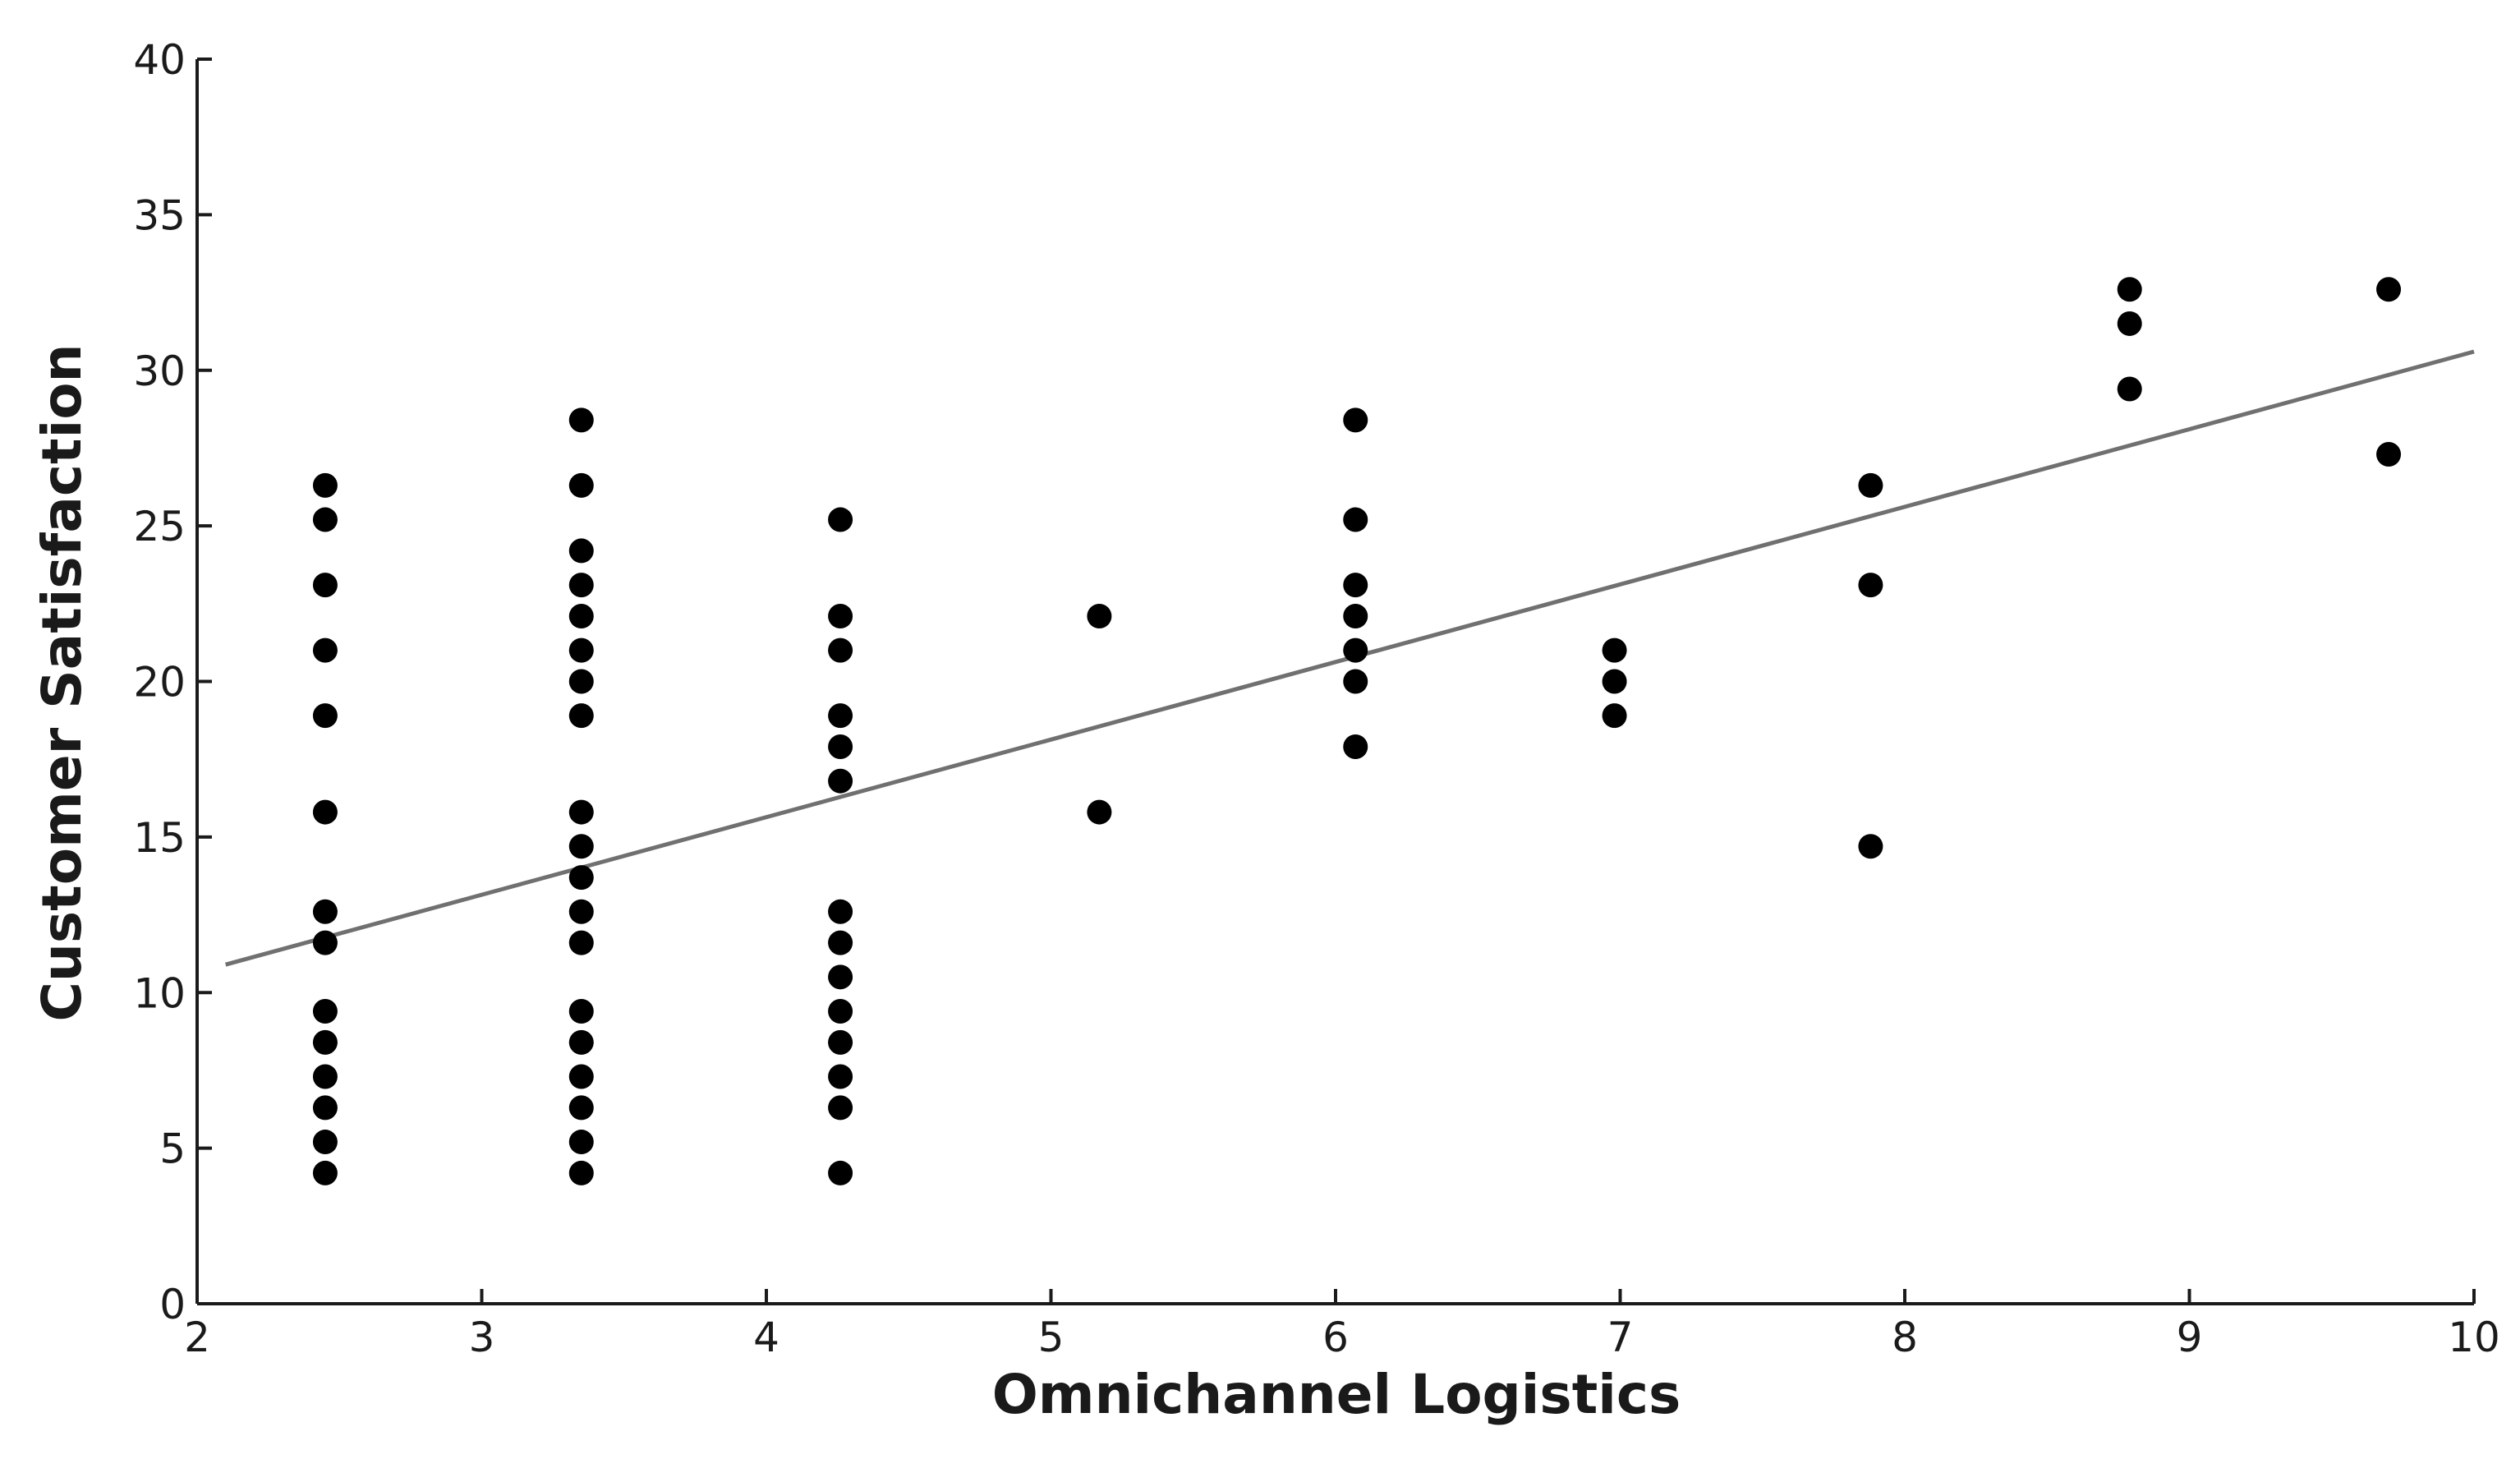 The height and width of the screenshot is (1459, 2520). What do you see at coordinates (2474, 1337) in the screenshot?
I see `x-tick-label: 10` at bounding box center [2474, 1337].